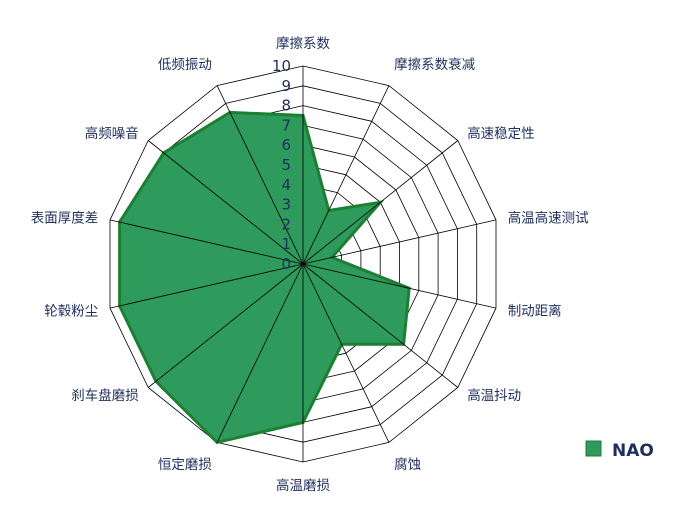 Image resolution: width=690 pixels, height=525 pixels. What do you see at coordinates (286, 145) in the screenshot?
I see `tick-label-6: 6` at bounding box center [286, 145].